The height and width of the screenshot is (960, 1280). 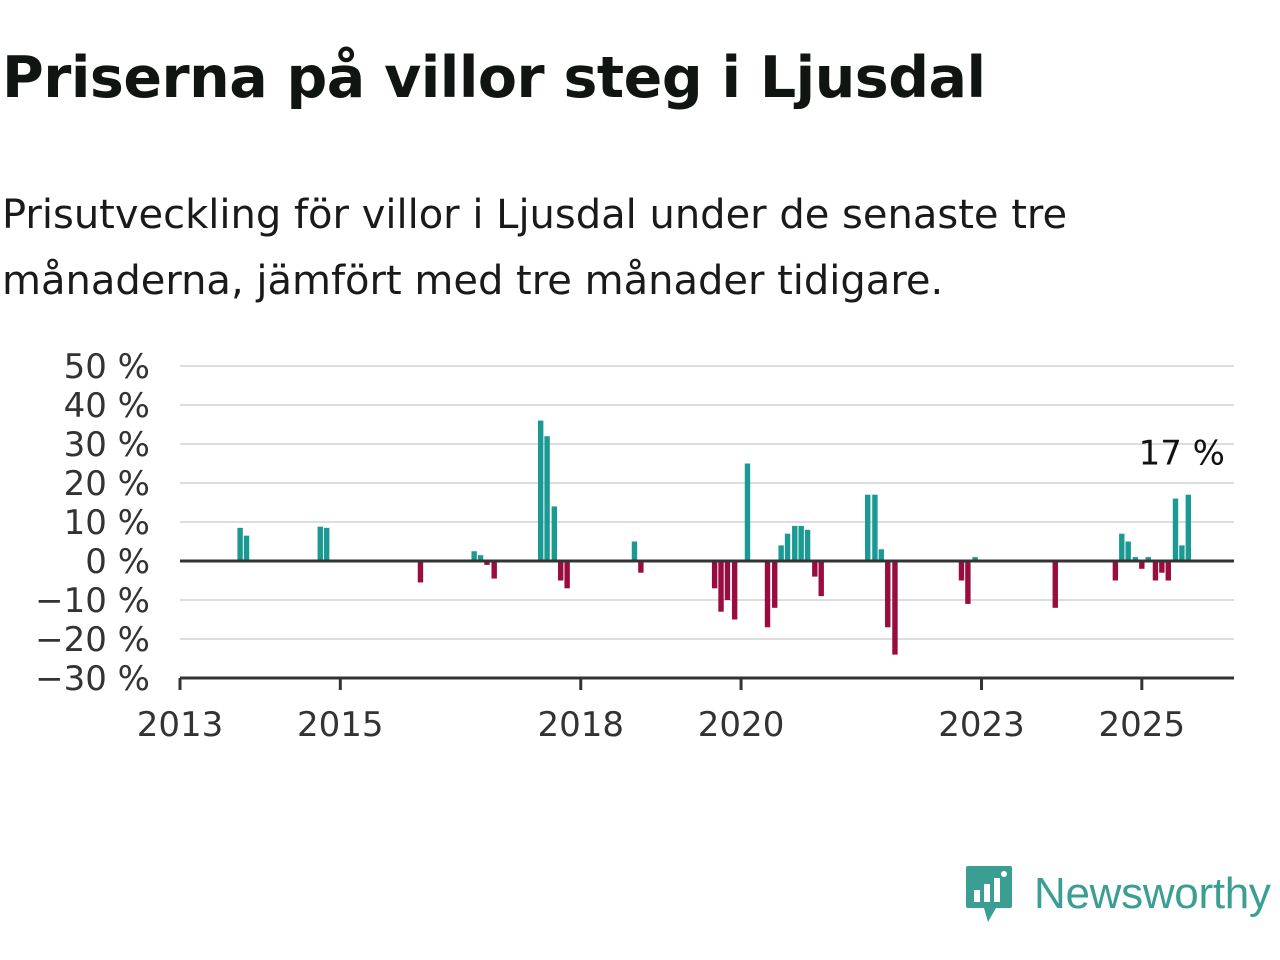 I want to click on y-tick-label: −20 %, so click(x=92, y=640).